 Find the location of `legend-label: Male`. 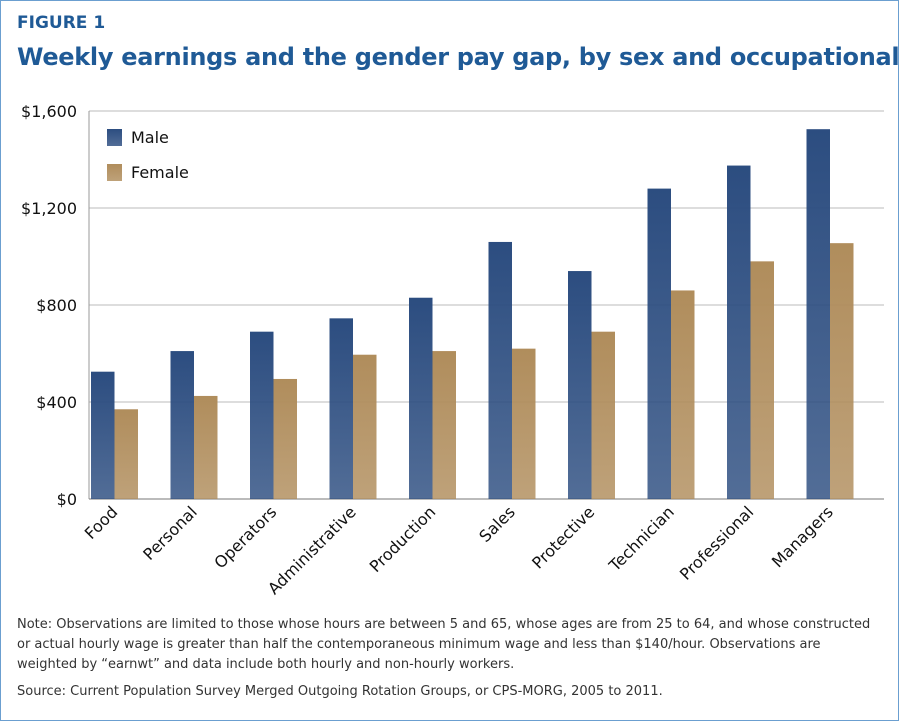

legend-label: Male is located at coordinates (150, 137).